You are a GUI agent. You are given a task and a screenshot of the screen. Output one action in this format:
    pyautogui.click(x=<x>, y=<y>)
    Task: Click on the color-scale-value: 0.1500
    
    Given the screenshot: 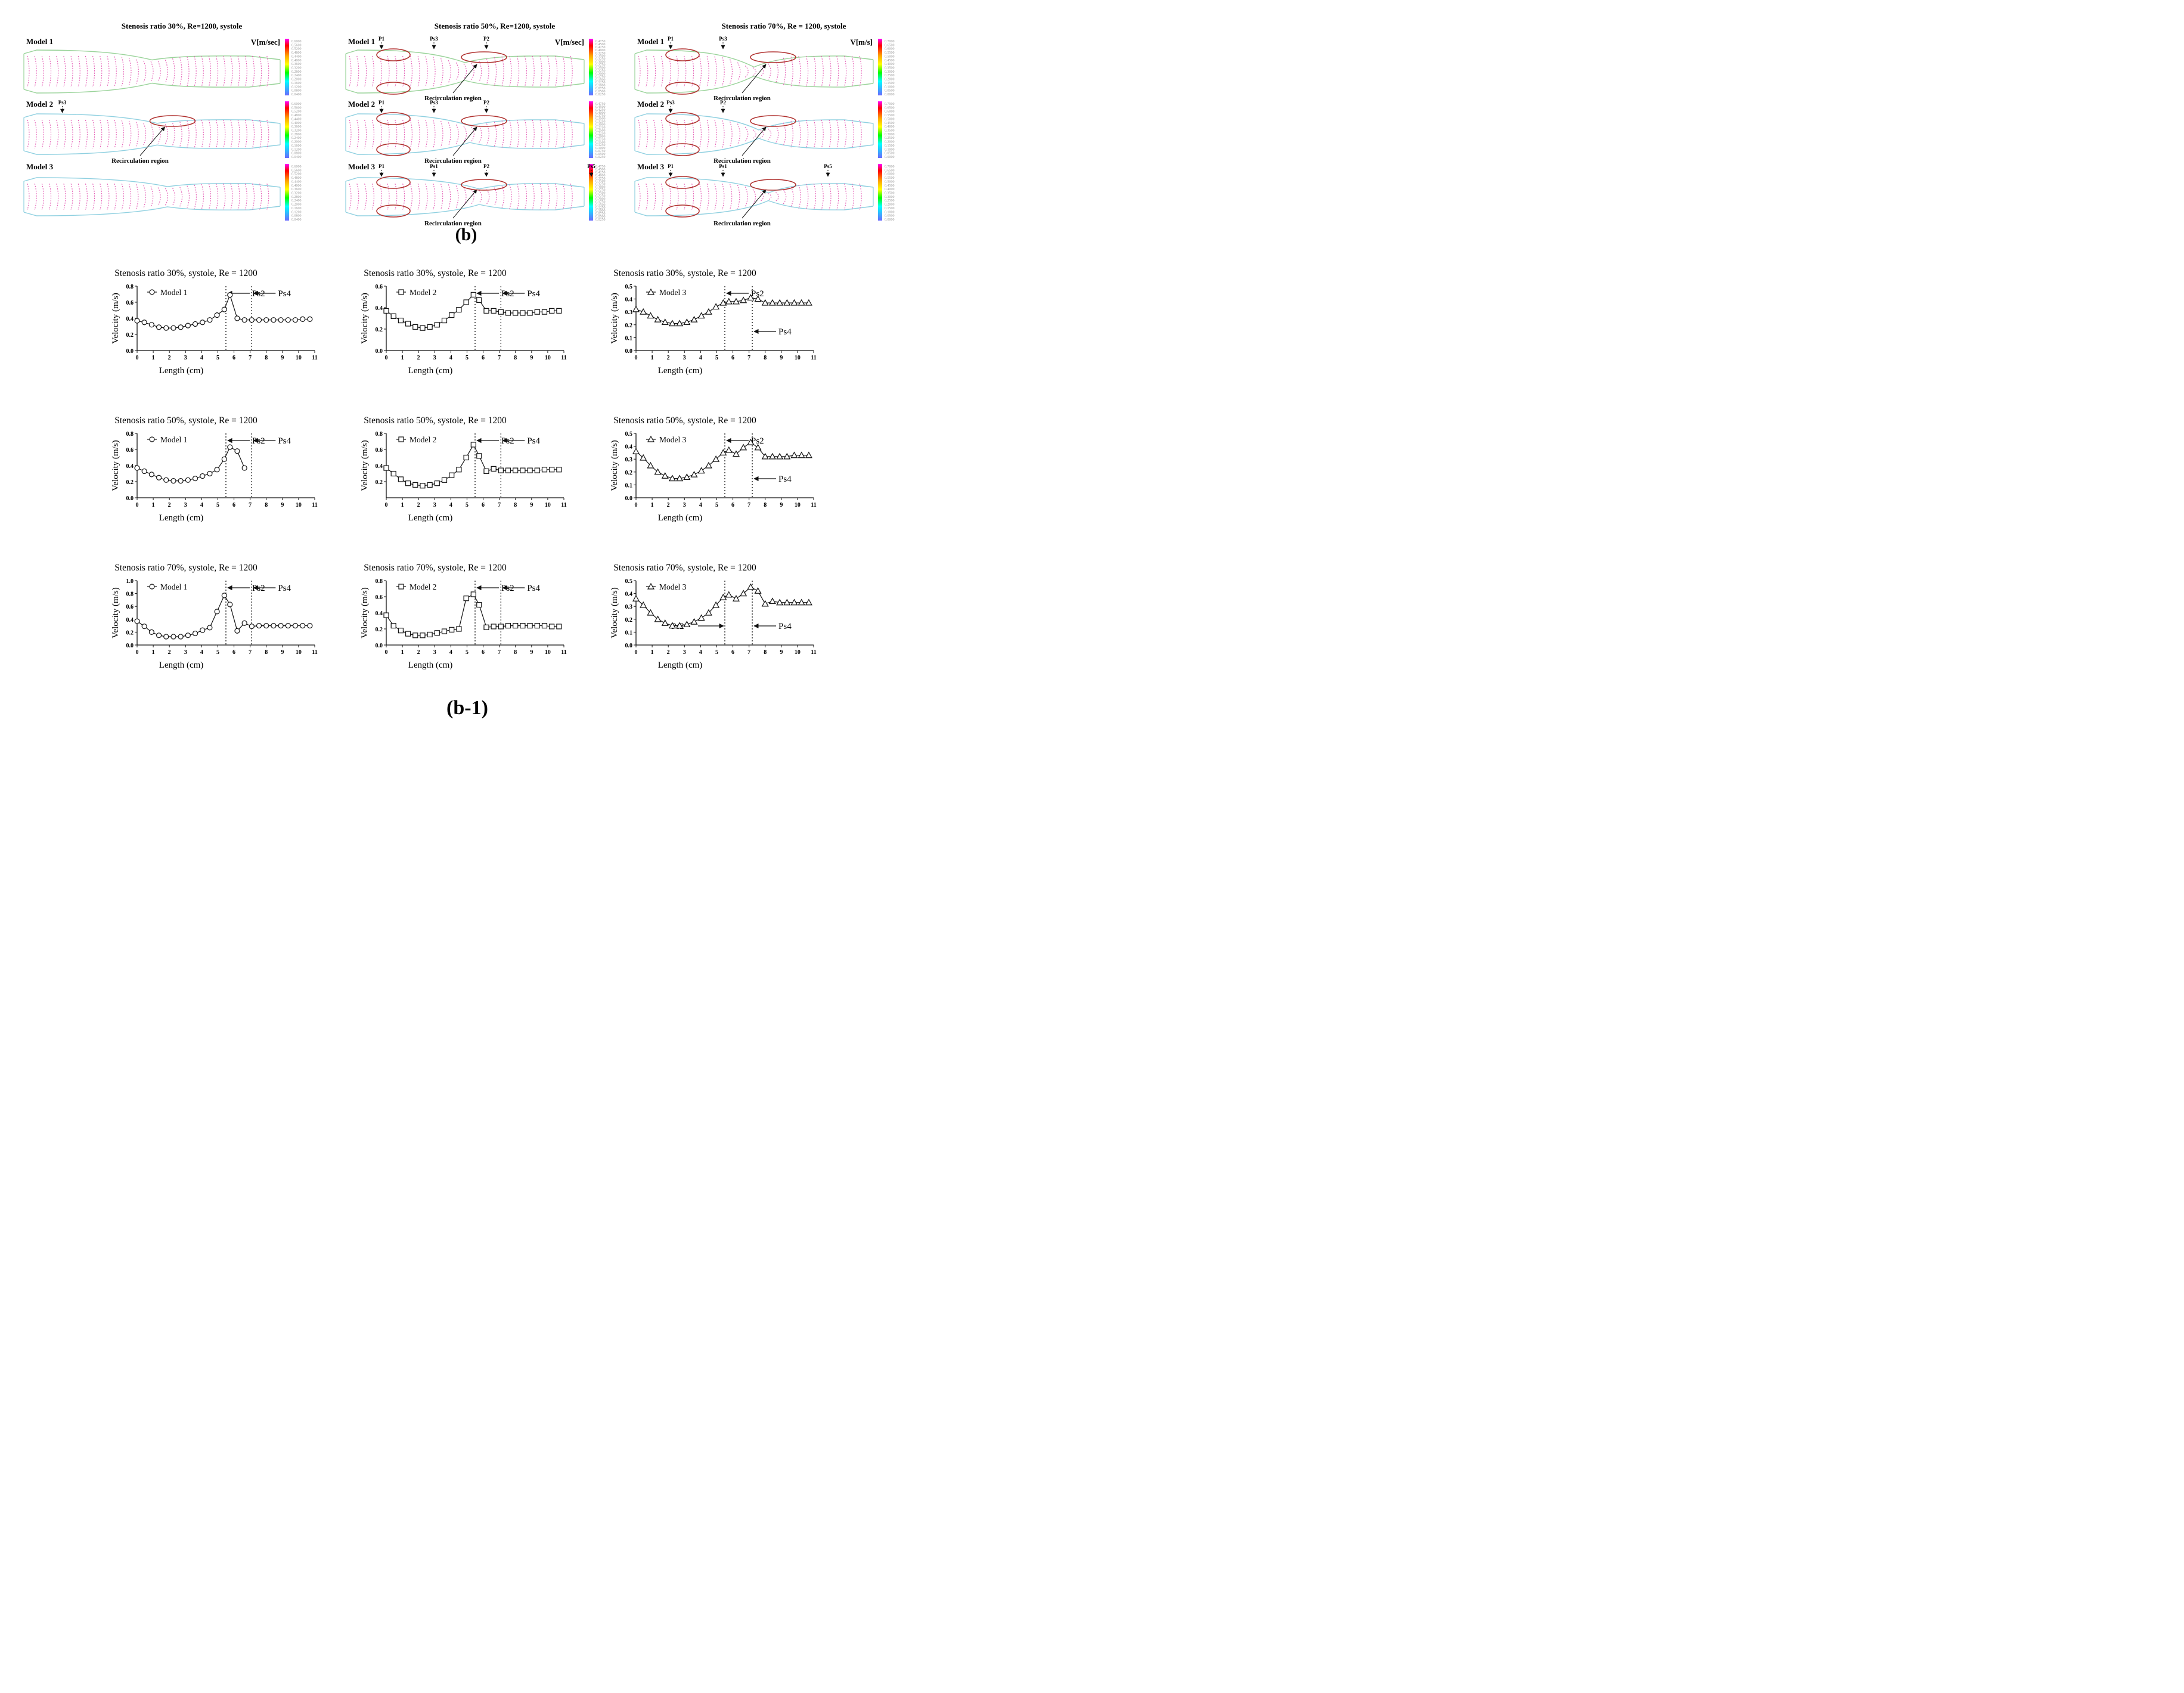 What is the action you would take?
    pyautogui.click(x=600, y=80)
    